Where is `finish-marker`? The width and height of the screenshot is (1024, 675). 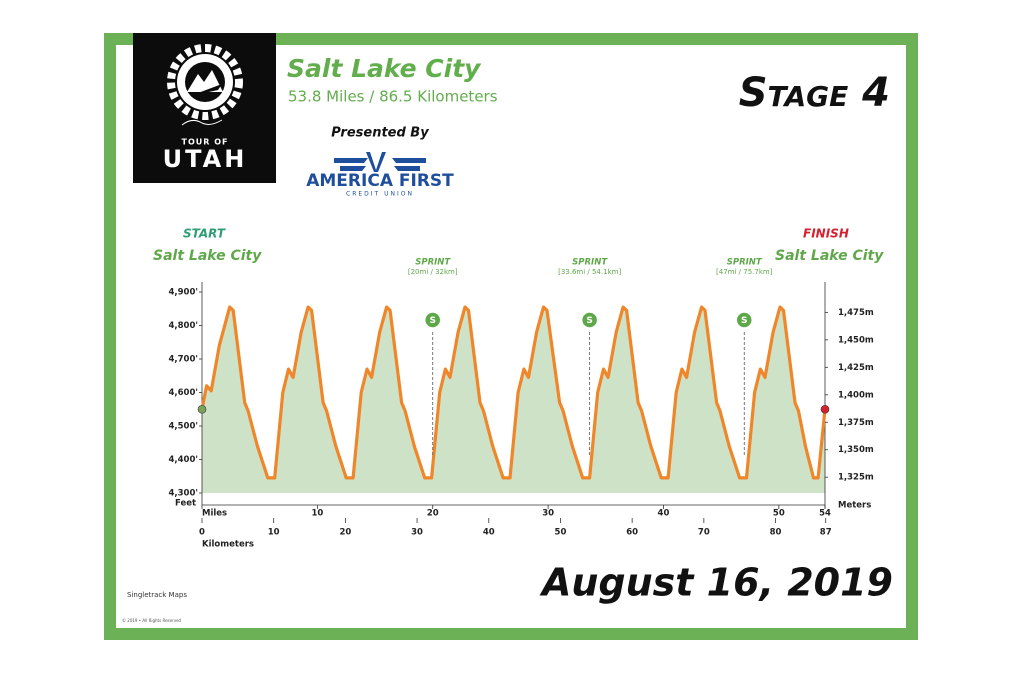 finish-marker is located at coordinates (825, 409).